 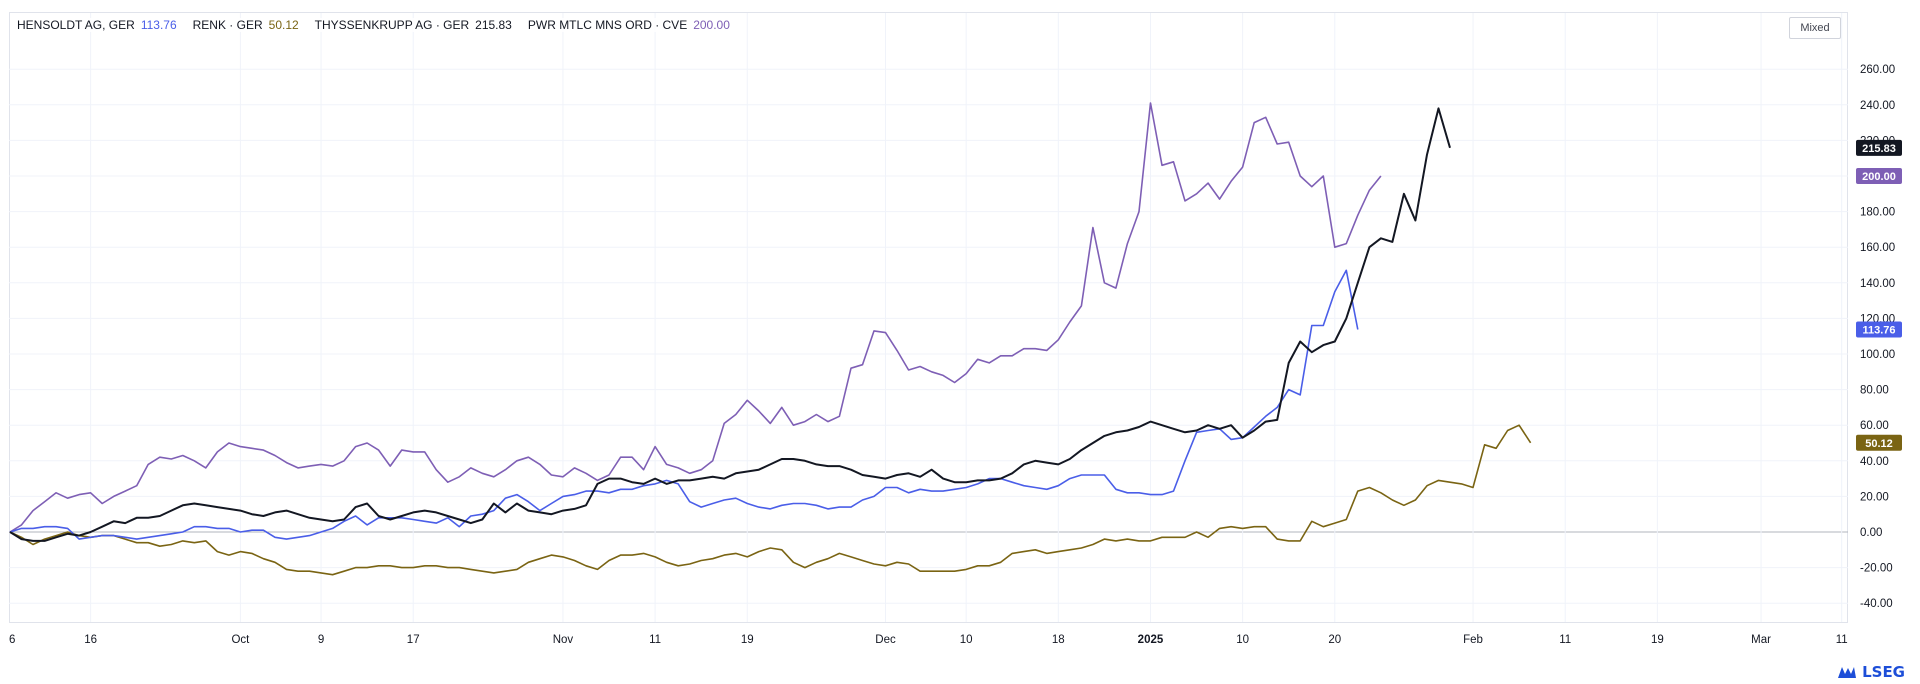 I want to click on last-value-tag-text: 113.76, so click(x=1878, y=331).